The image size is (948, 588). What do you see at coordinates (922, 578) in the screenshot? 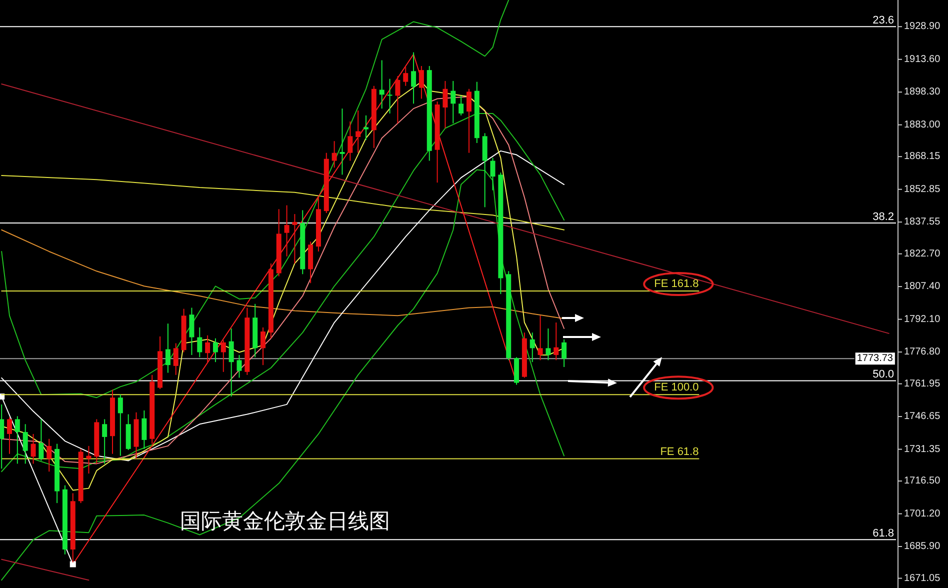
I see `y-tick-label: 1671.05` at bounding box center [922, 578].